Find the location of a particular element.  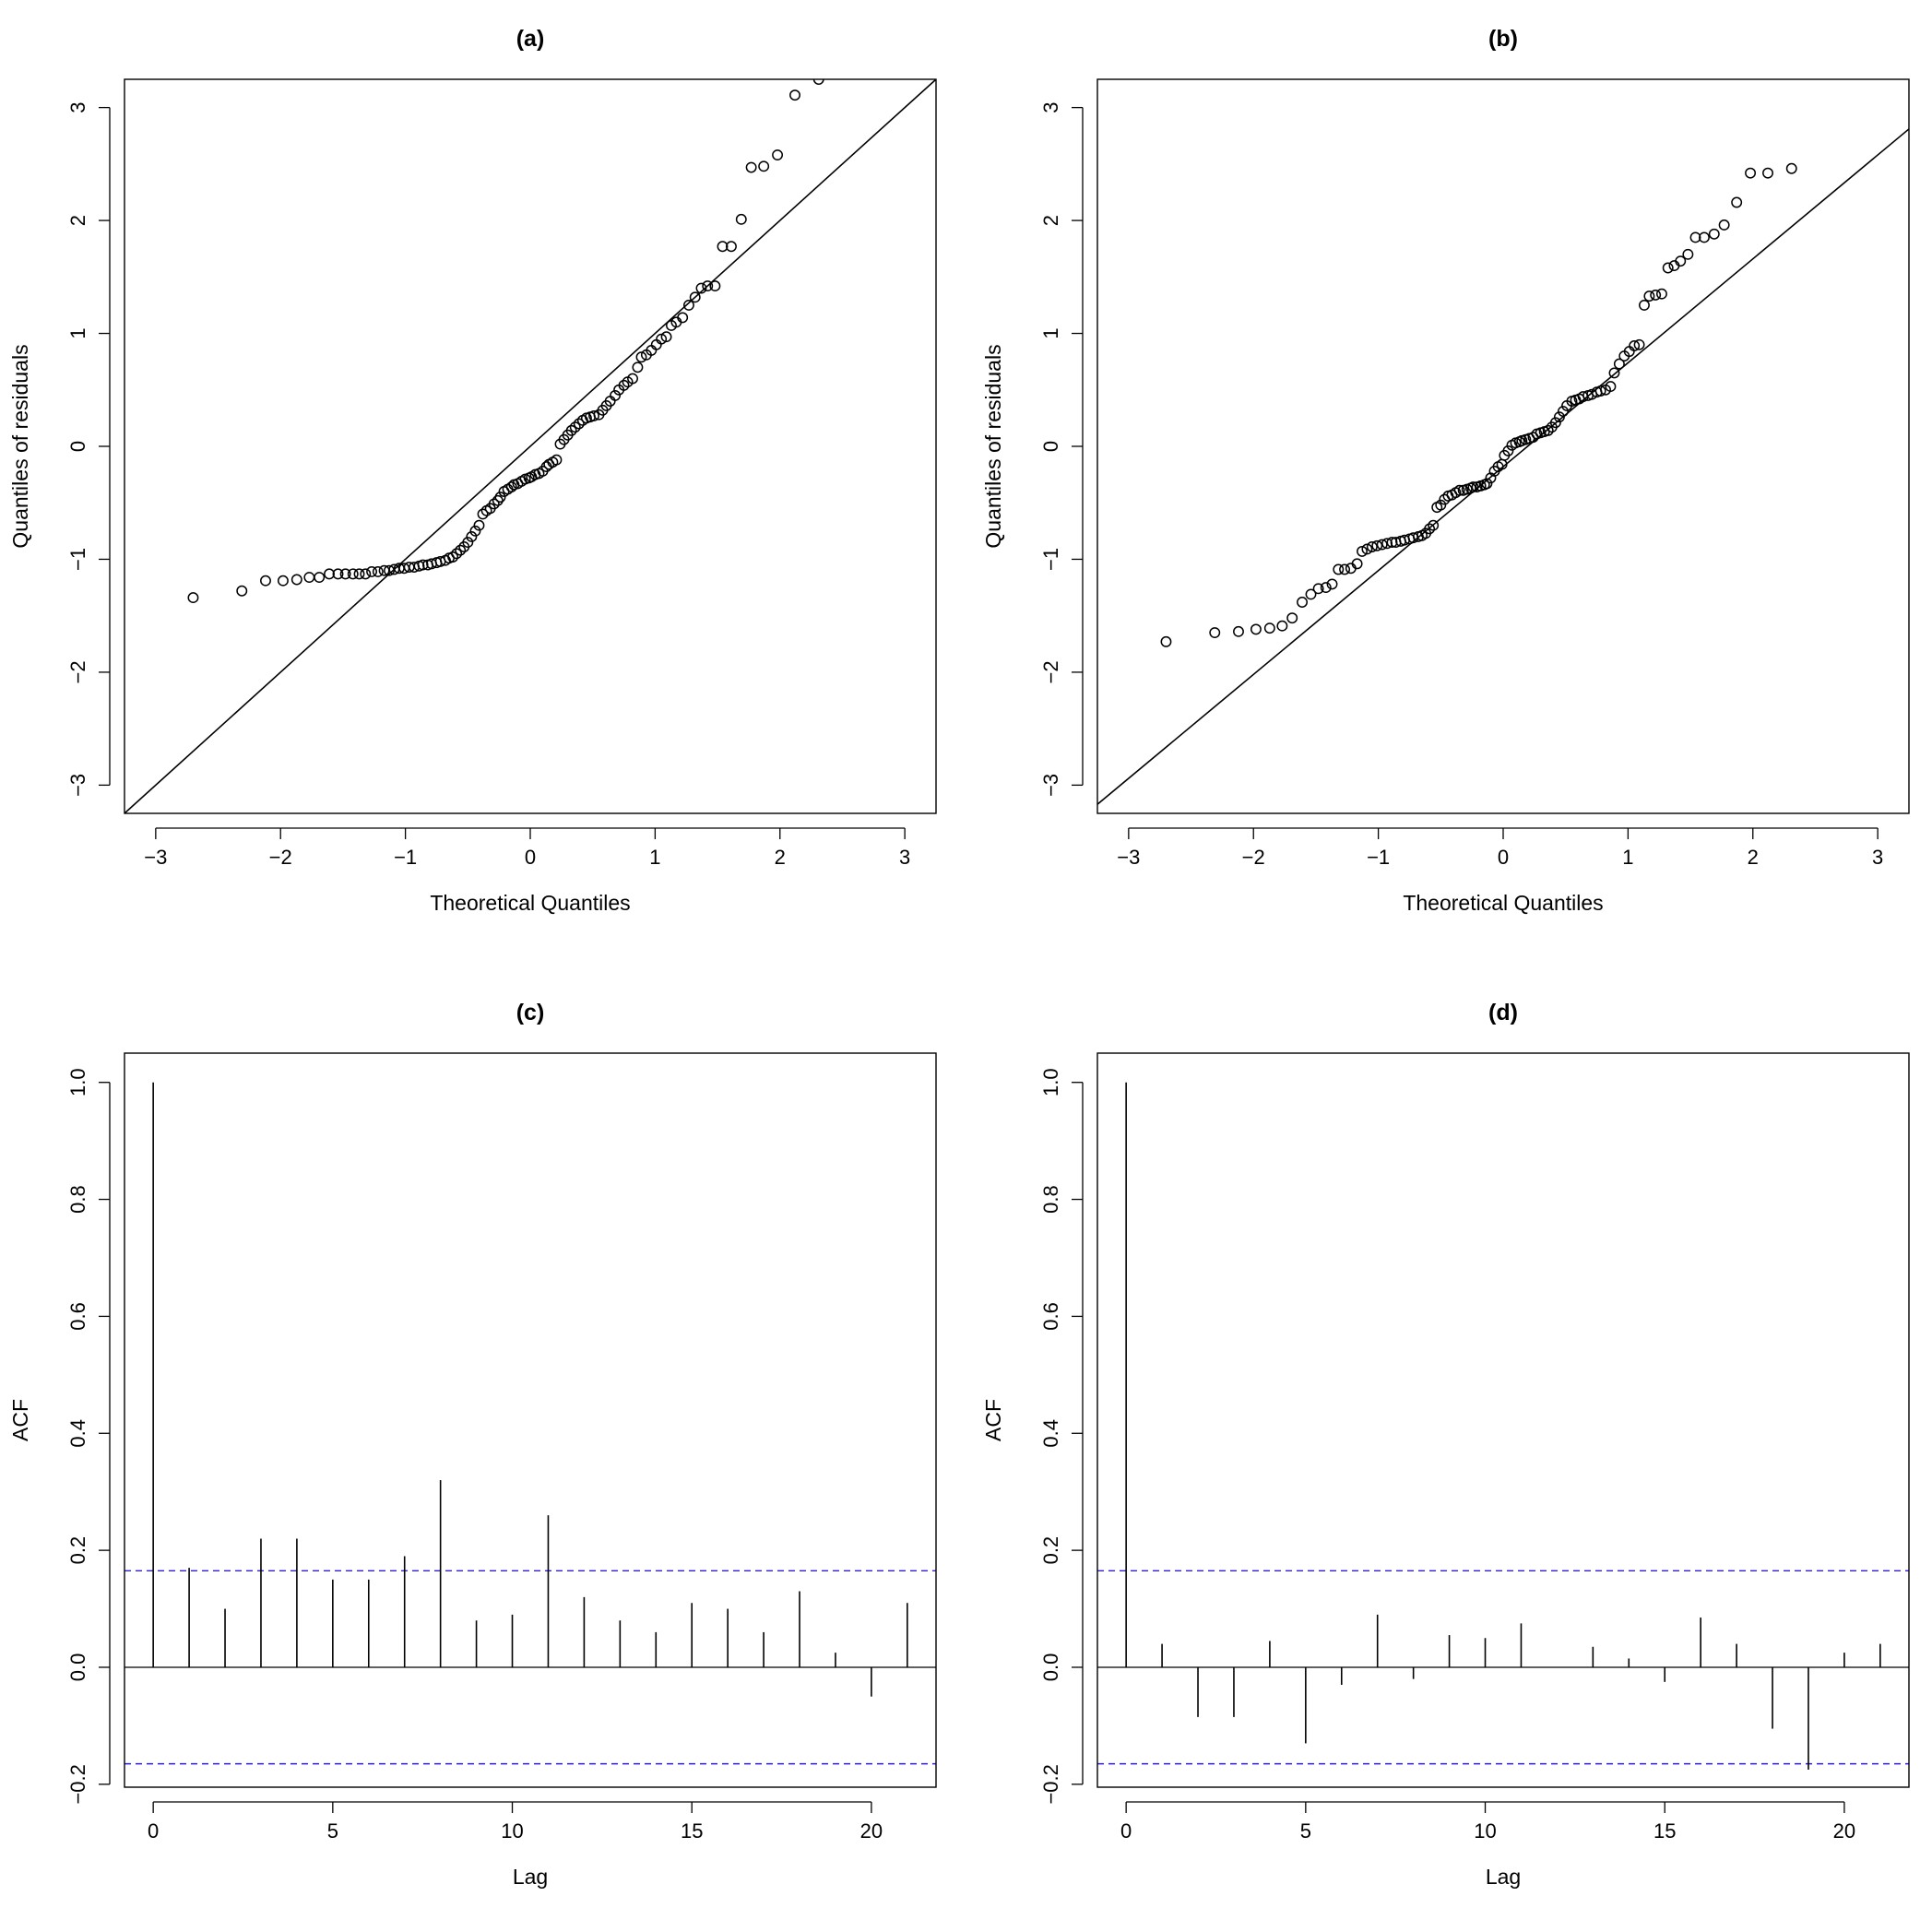

panel-title: (d) is located at coordinates (1503, 1013).